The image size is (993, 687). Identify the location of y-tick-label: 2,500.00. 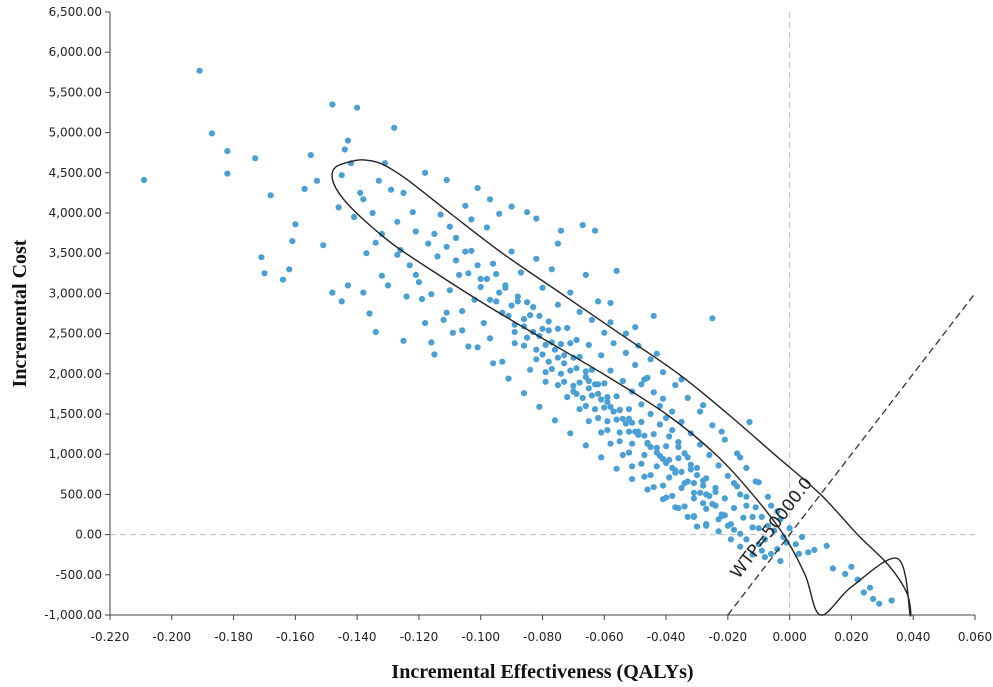
(75, 334).